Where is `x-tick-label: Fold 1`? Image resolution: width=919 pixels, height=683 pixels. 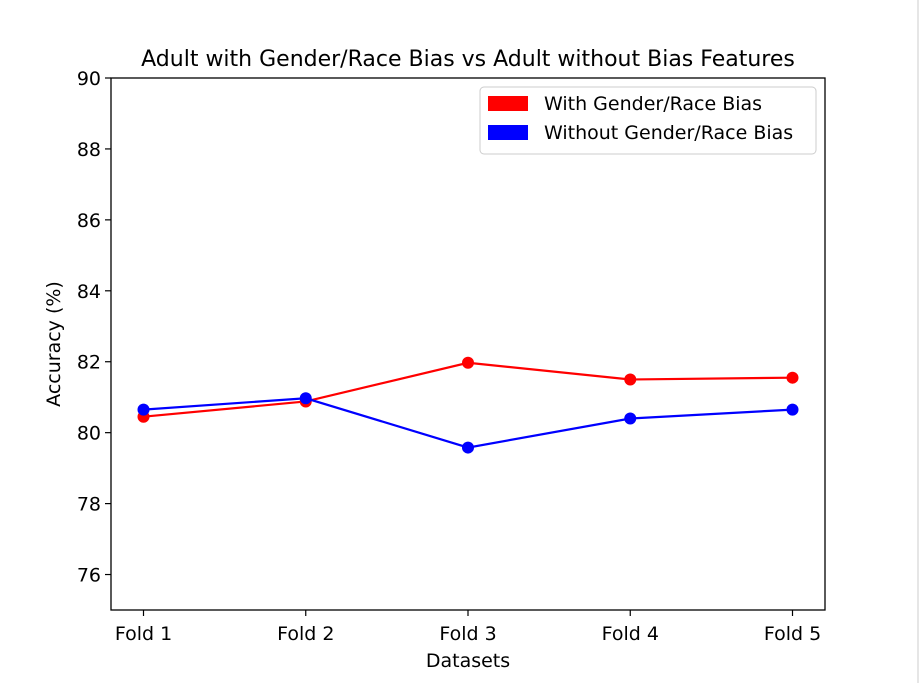
x-tick-label: Fold 1 is located at coordinates (143, 634).